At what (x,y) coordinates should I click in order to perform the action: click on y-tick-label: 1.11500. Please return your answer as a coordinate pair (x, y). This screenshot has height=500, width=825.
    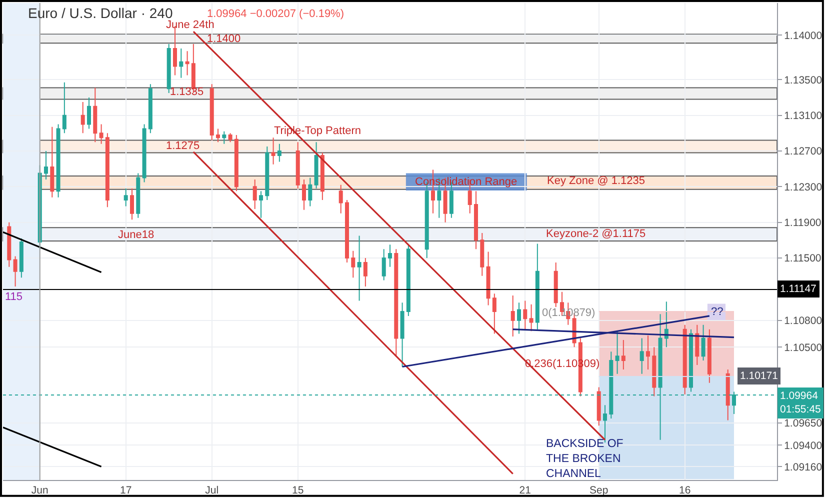
    Looking at the image, I should click on (803, 258).